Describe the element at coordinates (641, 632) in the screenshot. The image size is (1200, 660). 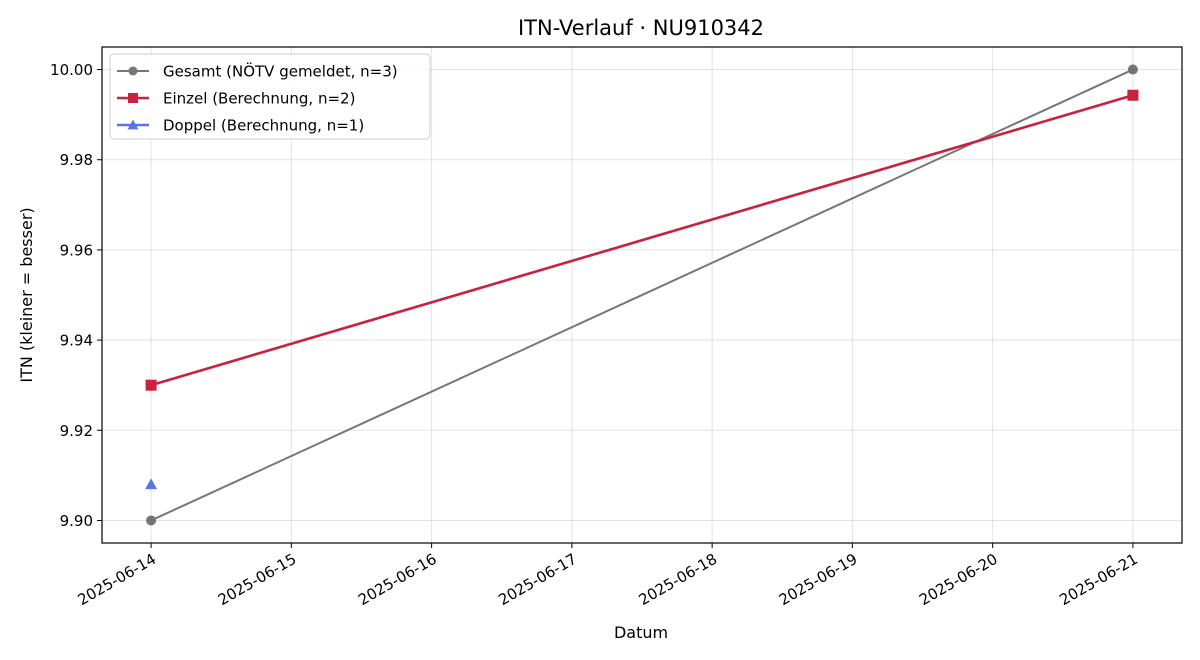
I see `x-axis-title: Datum` at that location.